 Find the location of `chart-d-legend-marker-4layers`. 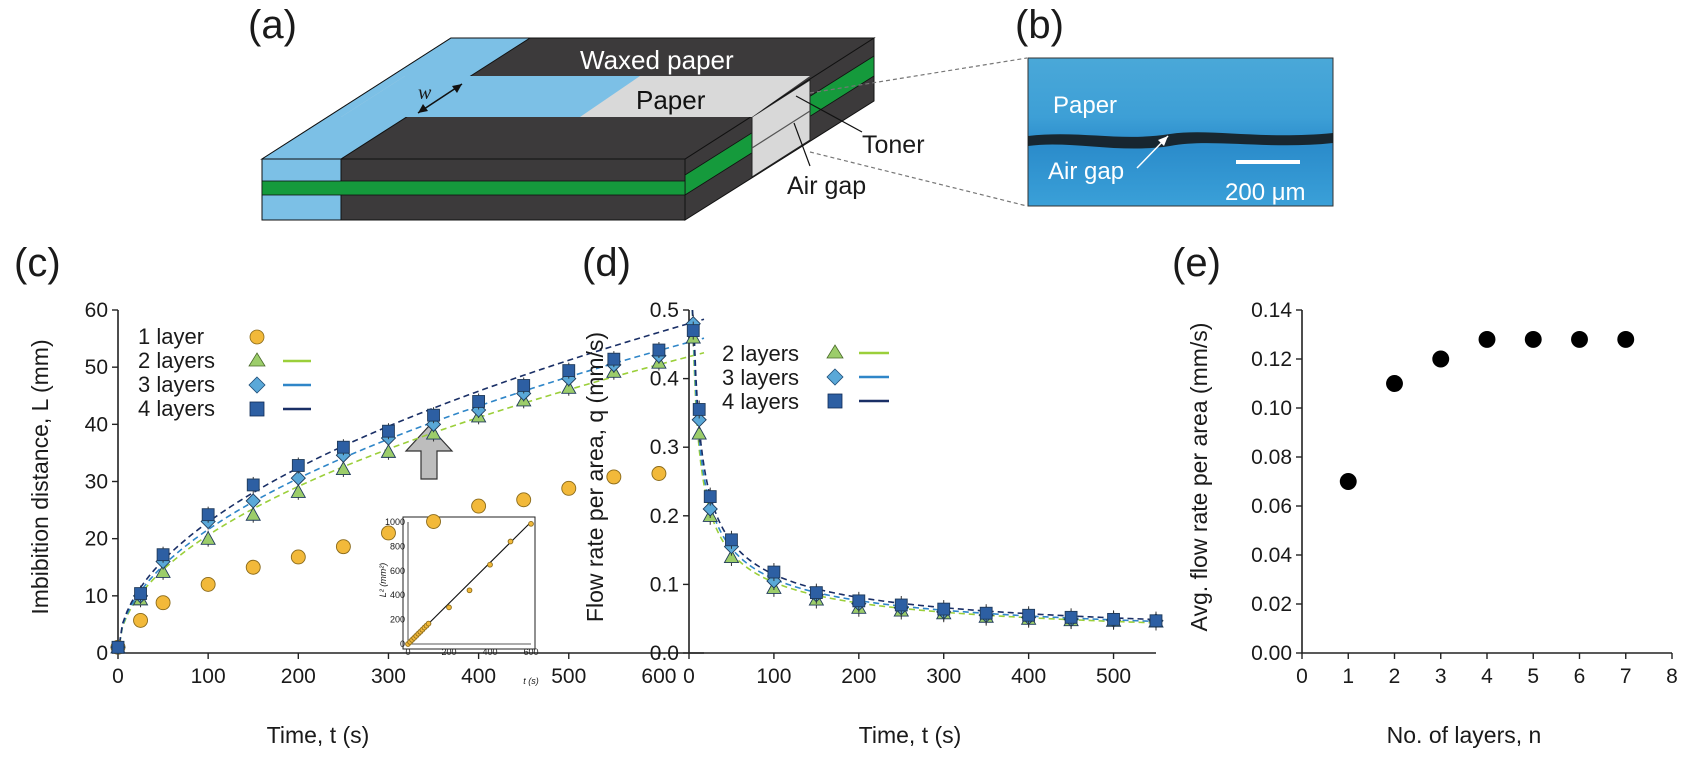

chart-d-legend-marker-4layers is located at coordinates (835, 401).